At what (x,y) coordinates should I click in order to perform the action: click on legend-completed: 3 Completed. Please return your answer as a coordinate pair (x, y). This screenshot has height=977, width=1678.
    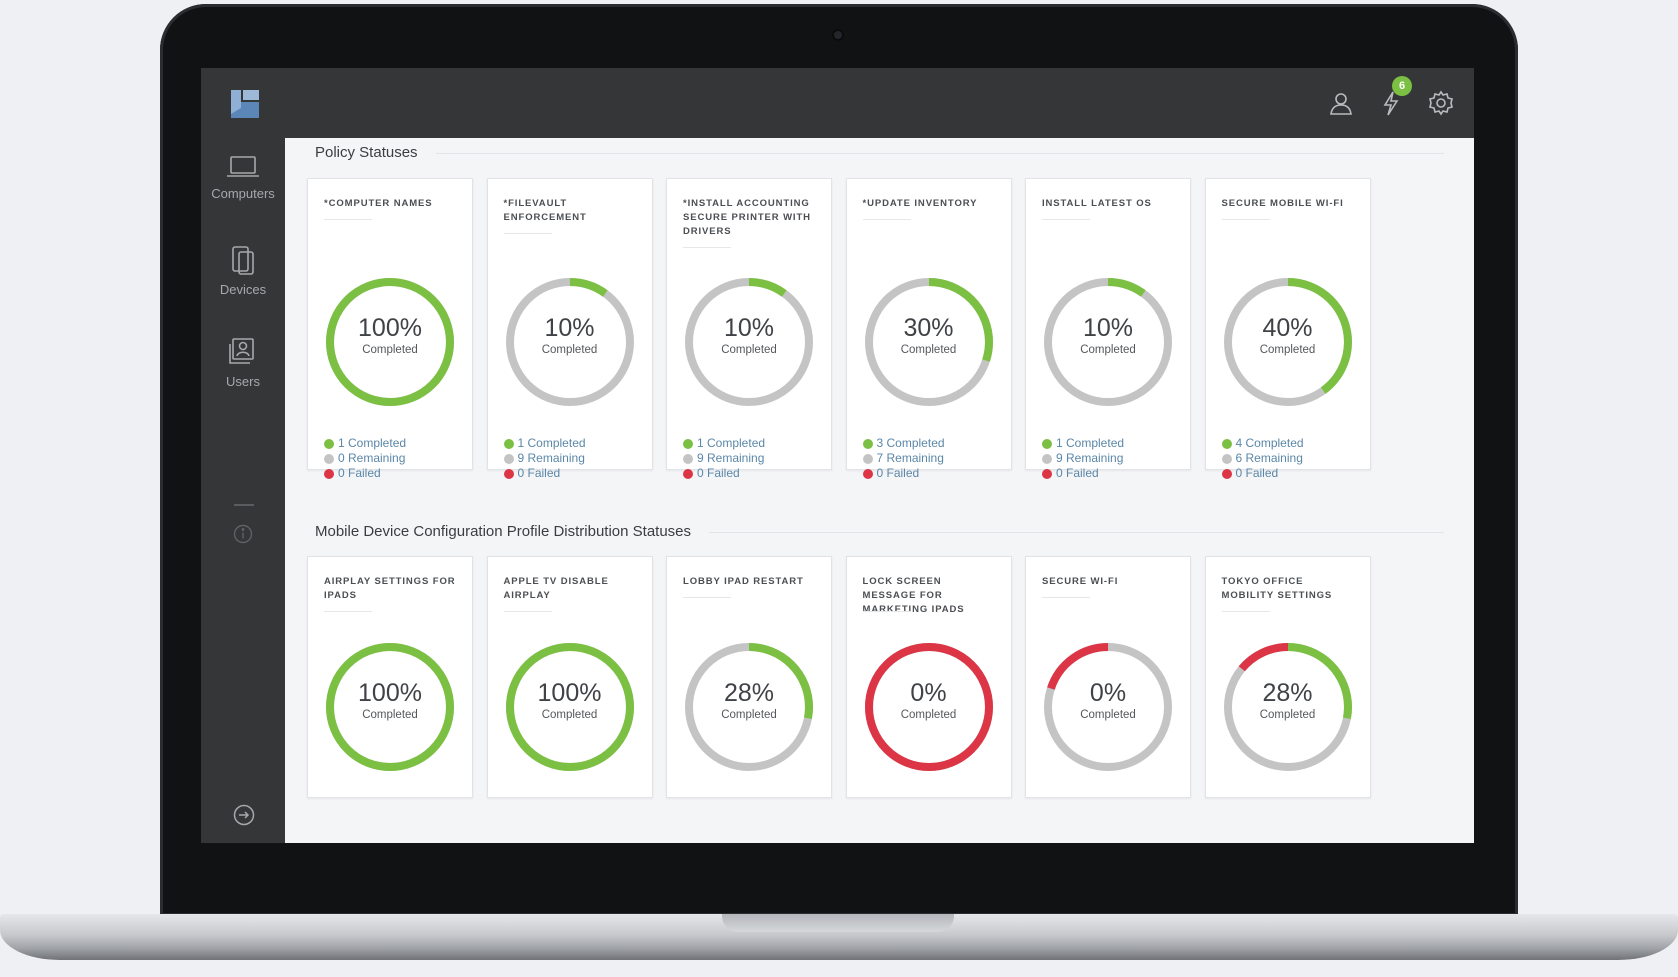
    Looking at the image, I should click on (903, 443).